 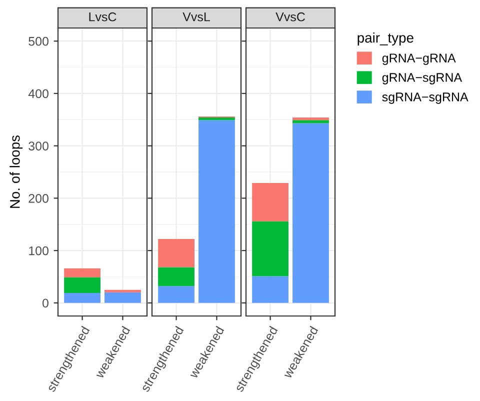 I want to click on chart-title: LvsC, so click(x=102, y=17).